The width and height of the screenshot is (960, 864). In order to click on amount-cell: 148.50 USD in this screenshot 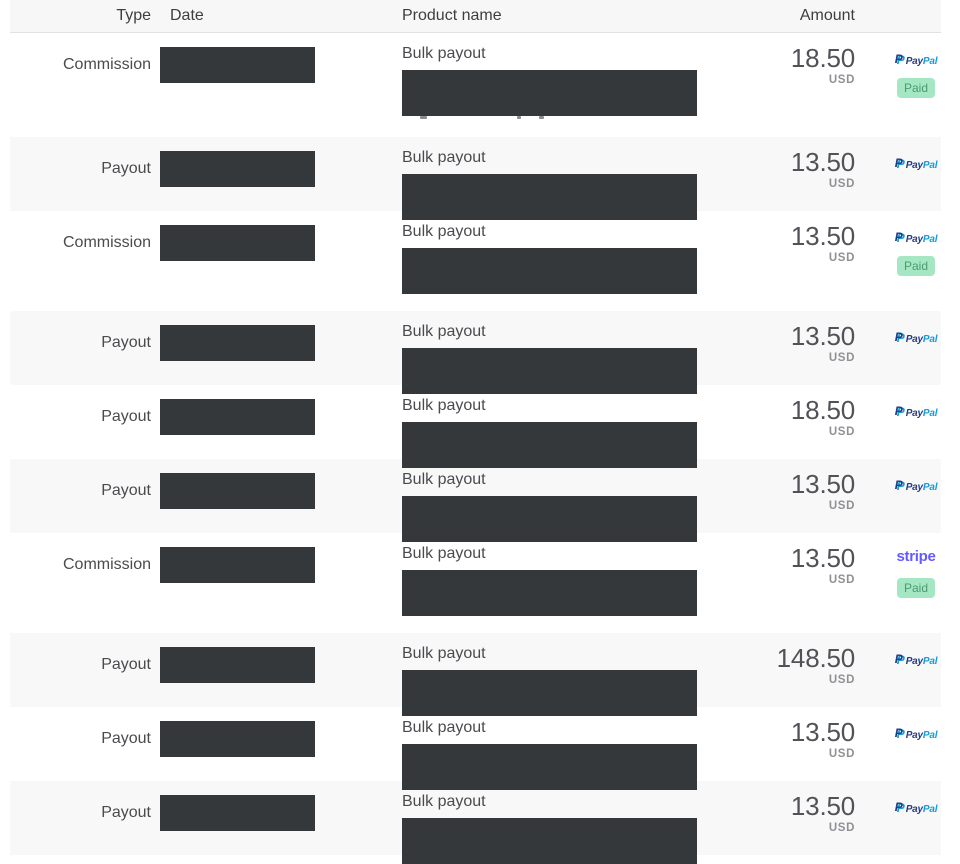, I will do `click(705, 665)`.